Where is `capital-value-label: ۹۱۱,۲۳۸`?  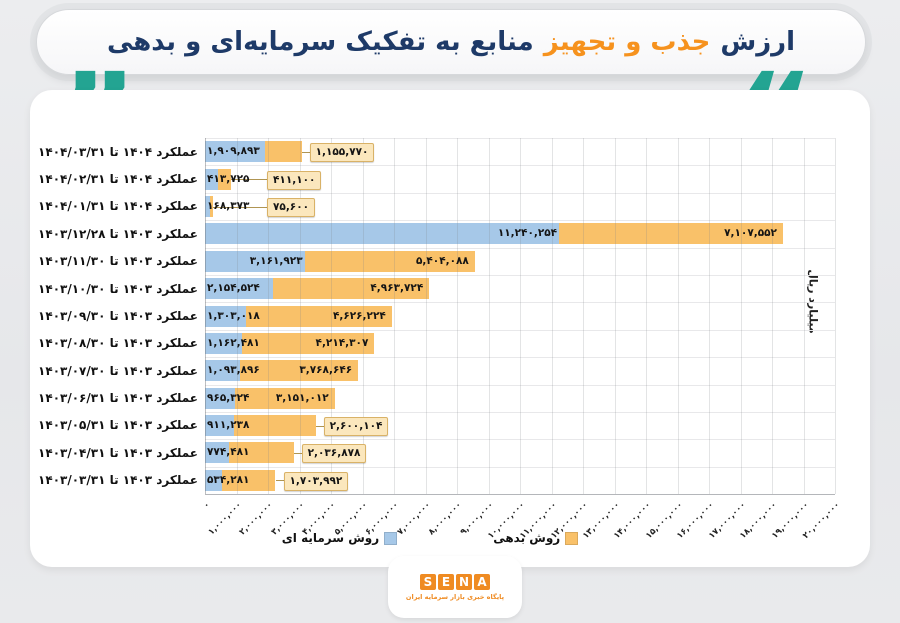
capital-value-label: ۹۱۱,۲۳۸ is located at coordinates (228, 425).